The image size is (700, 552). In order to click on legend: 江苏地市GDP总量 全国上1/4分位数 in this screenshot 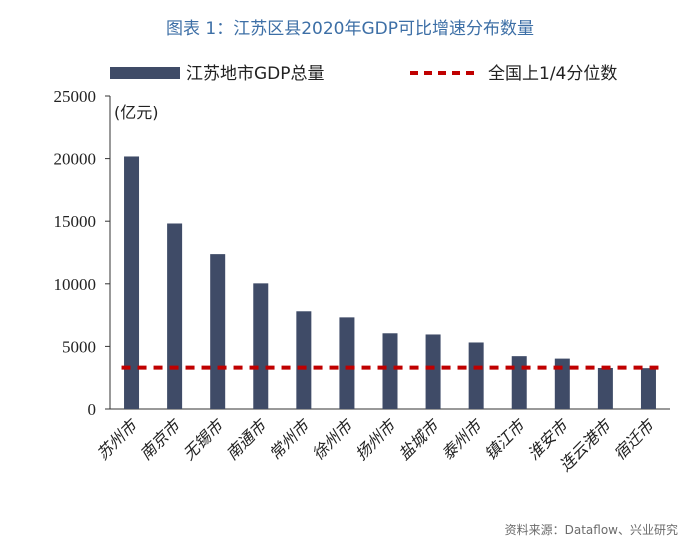, I will do `click(363, 74)`.